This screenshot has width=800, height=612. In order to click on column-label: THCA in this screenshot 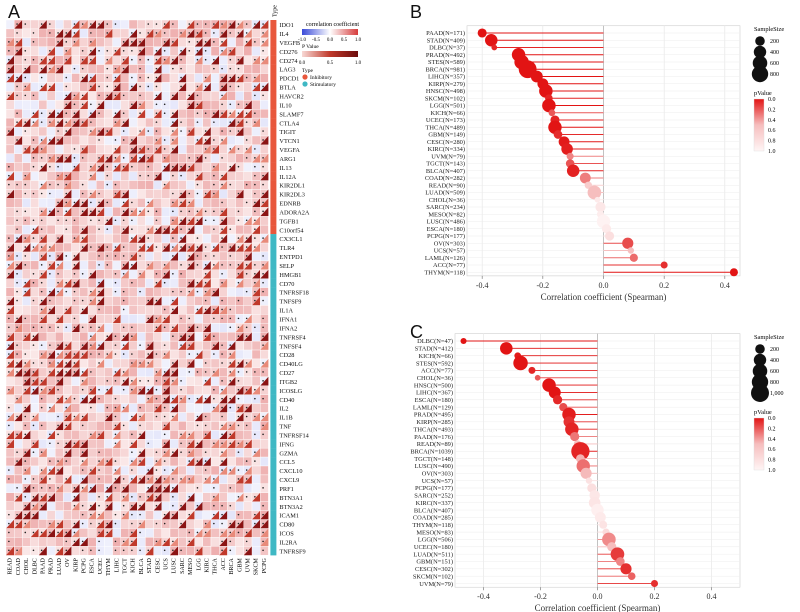, I will do `click(216, 566)`.